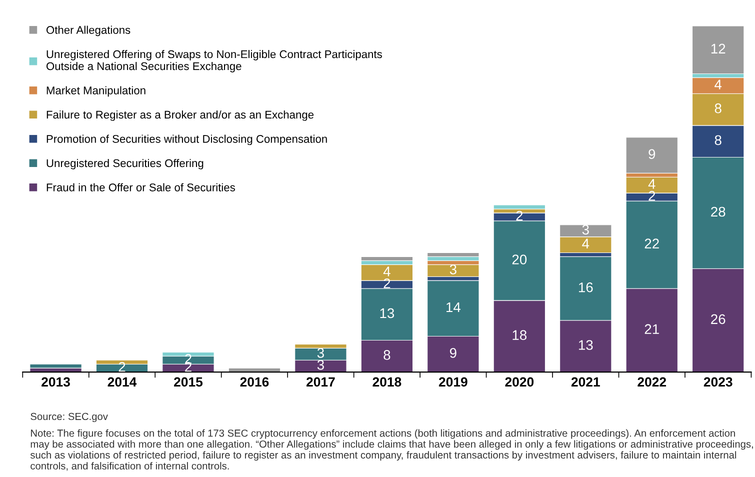 The width and height of the screenshot is (755, 477). Describe the element at coordinates (519, 382) in the screenshot. I see `x-tick-label: 2020` at that location.